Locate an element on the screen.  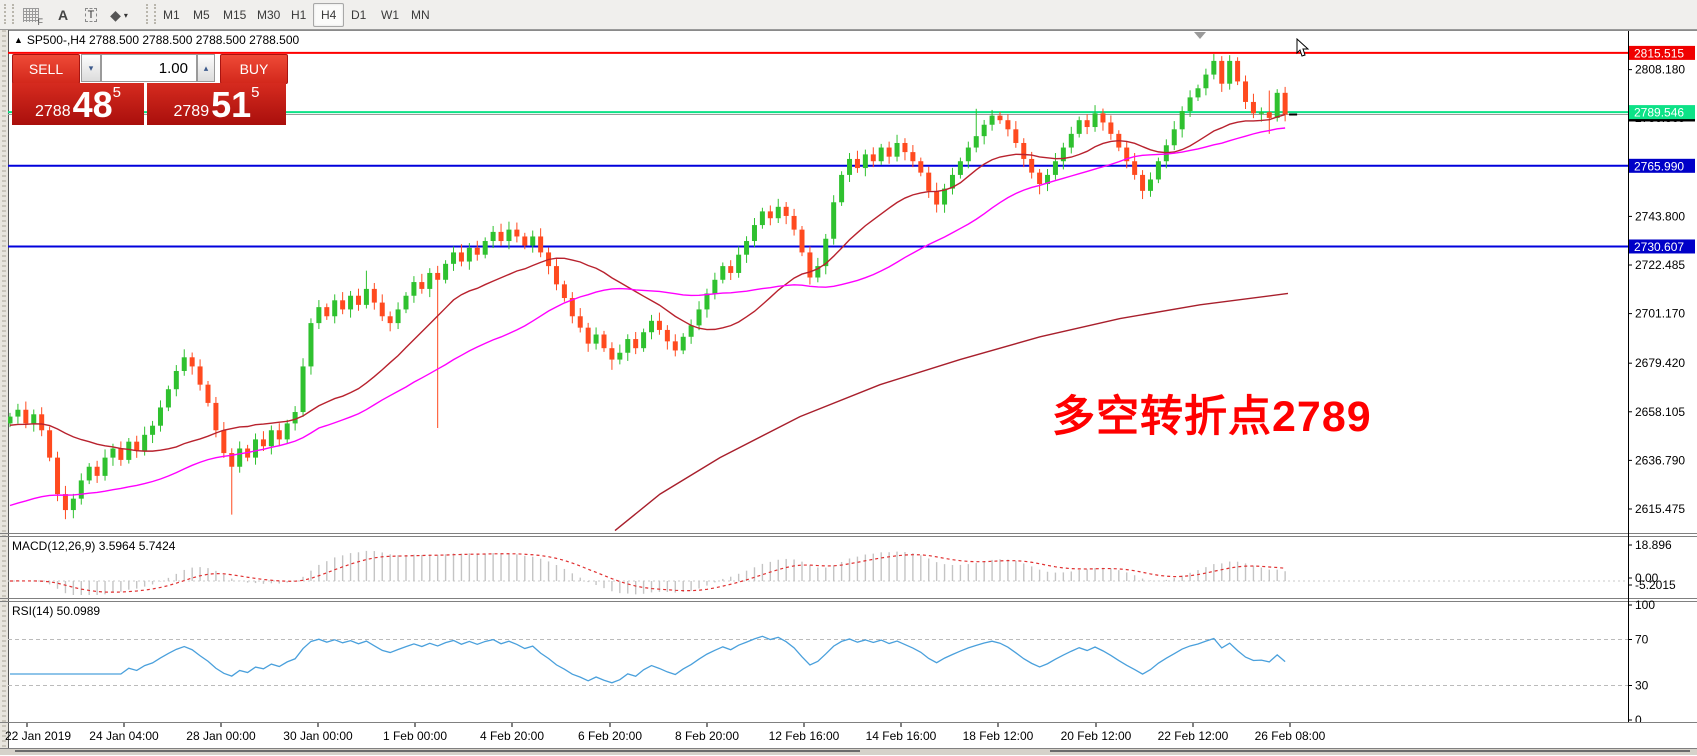
timeframe-button-w1: W1 is located at coordinates (390, 15).